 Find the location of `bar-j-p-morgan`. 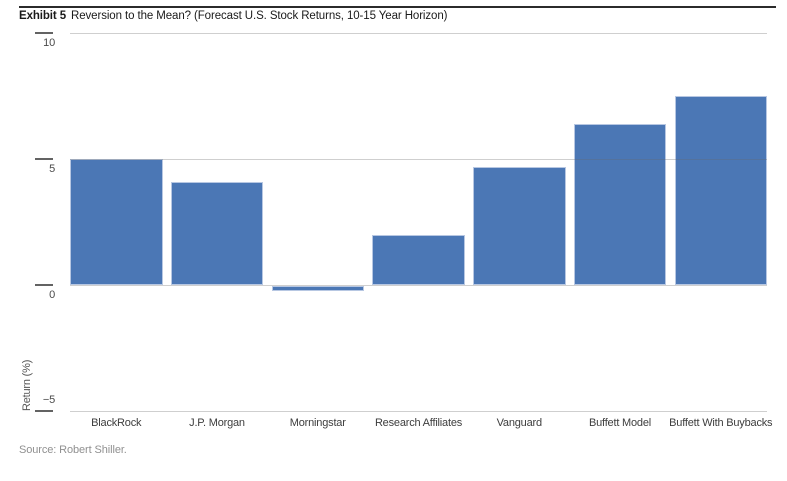

bar-j-p-morgan is located at coordinates (217, 233).